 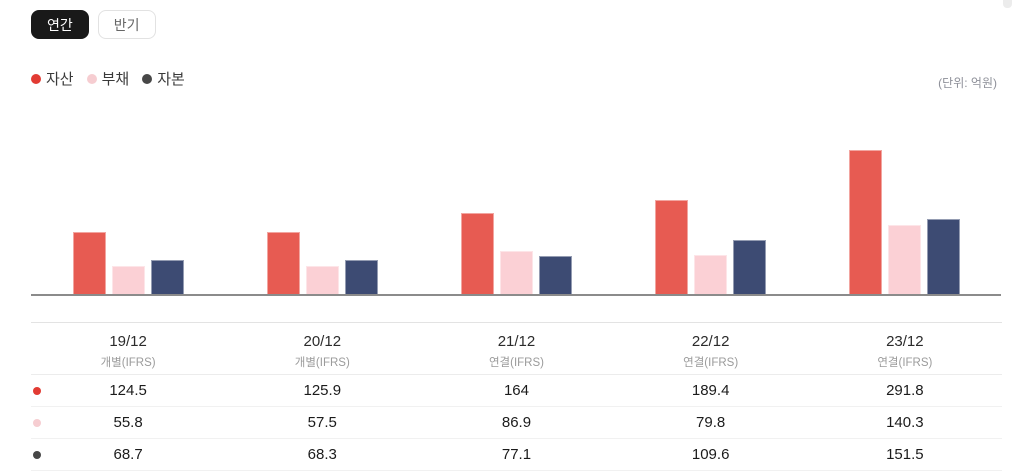 I want to click on table-cell: 55.8, so click(x=128, y=422).